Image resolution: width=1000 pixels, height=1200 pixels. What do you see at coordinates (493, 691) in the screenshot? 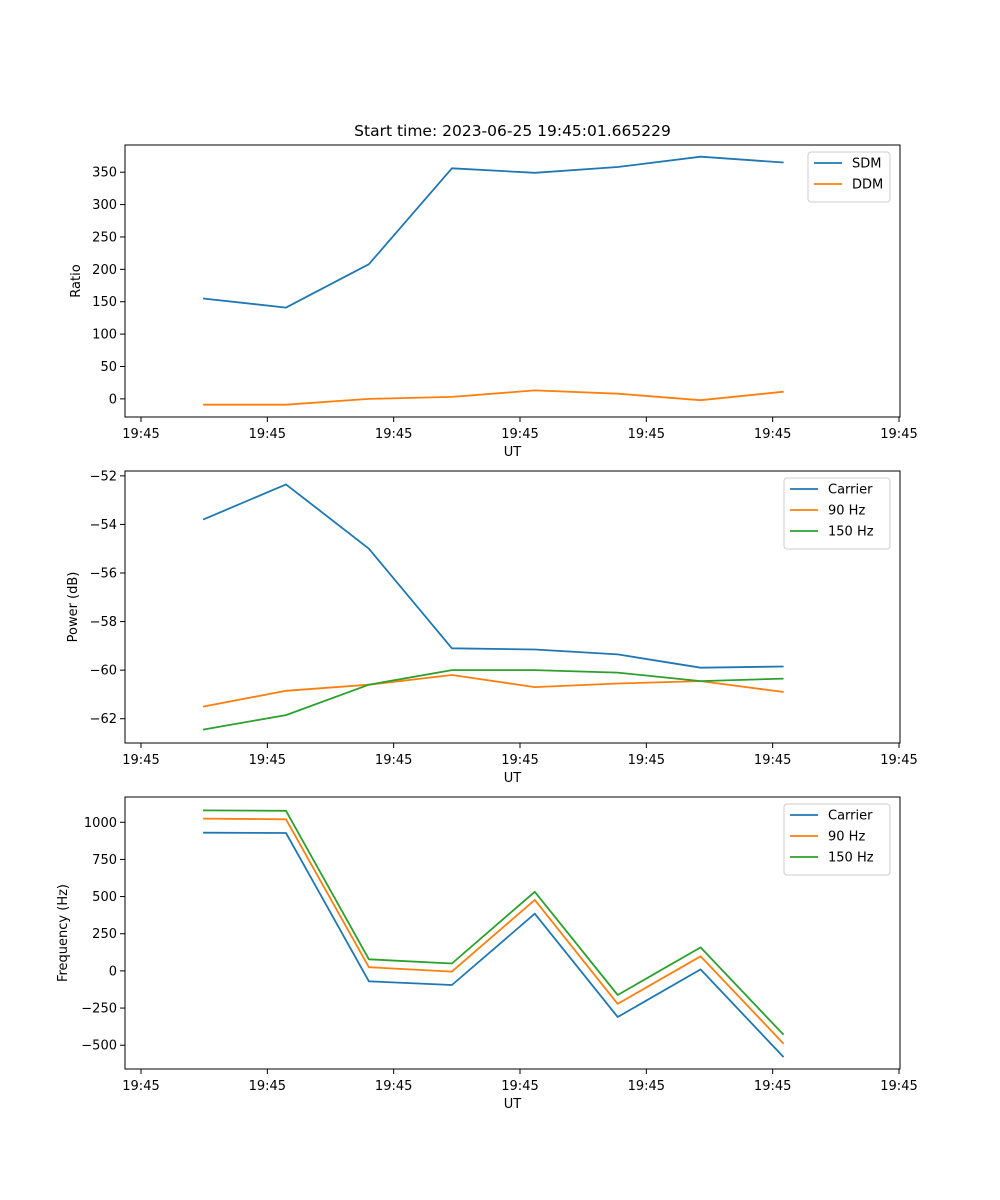
I see `chart-2-series-2-line` at bounding box center [493, 691].